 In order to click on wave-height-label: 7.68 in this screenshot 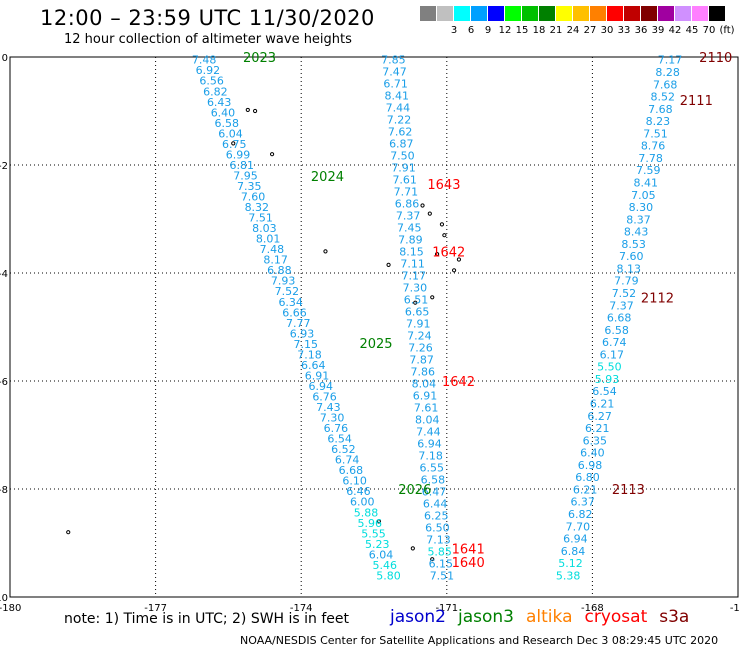, I will do `click(665, 84)`.